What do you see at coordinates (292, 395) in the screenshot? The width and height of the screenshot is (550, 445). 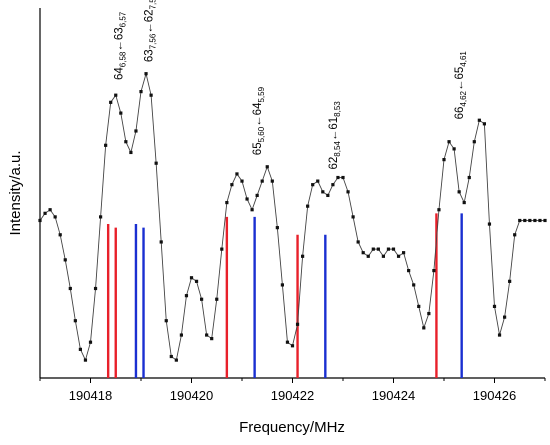 I see `x-tick-label: 190422` at bounding box center [292, 395].